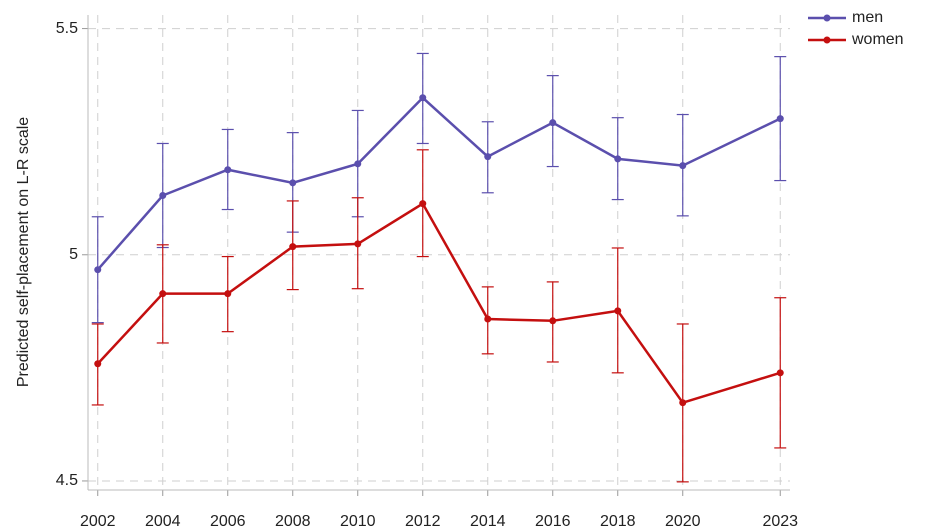 The image size is (936, 531). I want to click on y-axis-label: Predicted self-placement on L-R scale, so click(23, 252).